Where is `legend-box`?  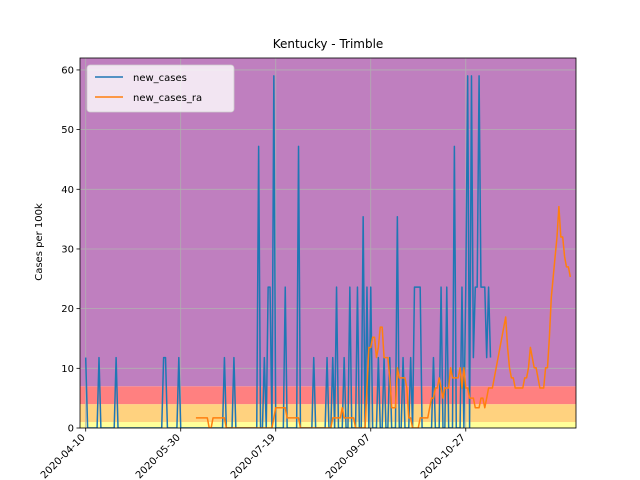
legend-box is located at coordinates (160, 88).